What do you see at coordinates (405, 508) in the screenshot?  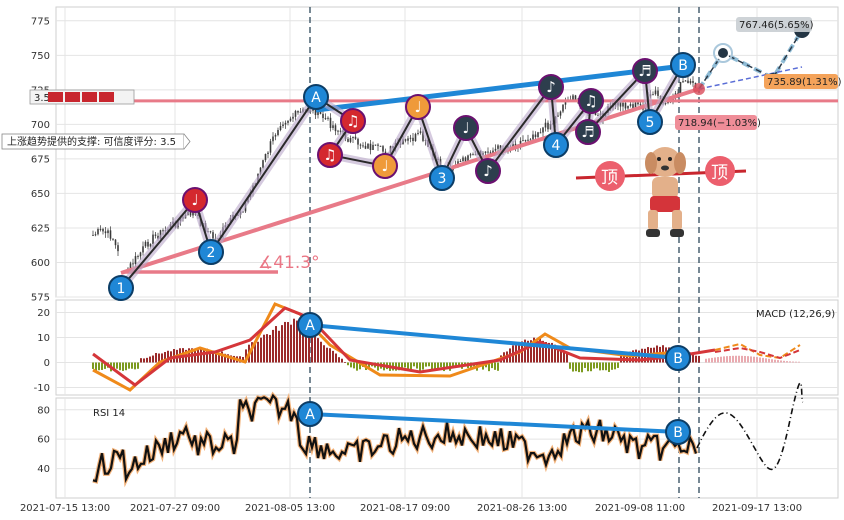 I see `x-tick-label: 2021-08-17 09:00` at bounding box center [405, 508].